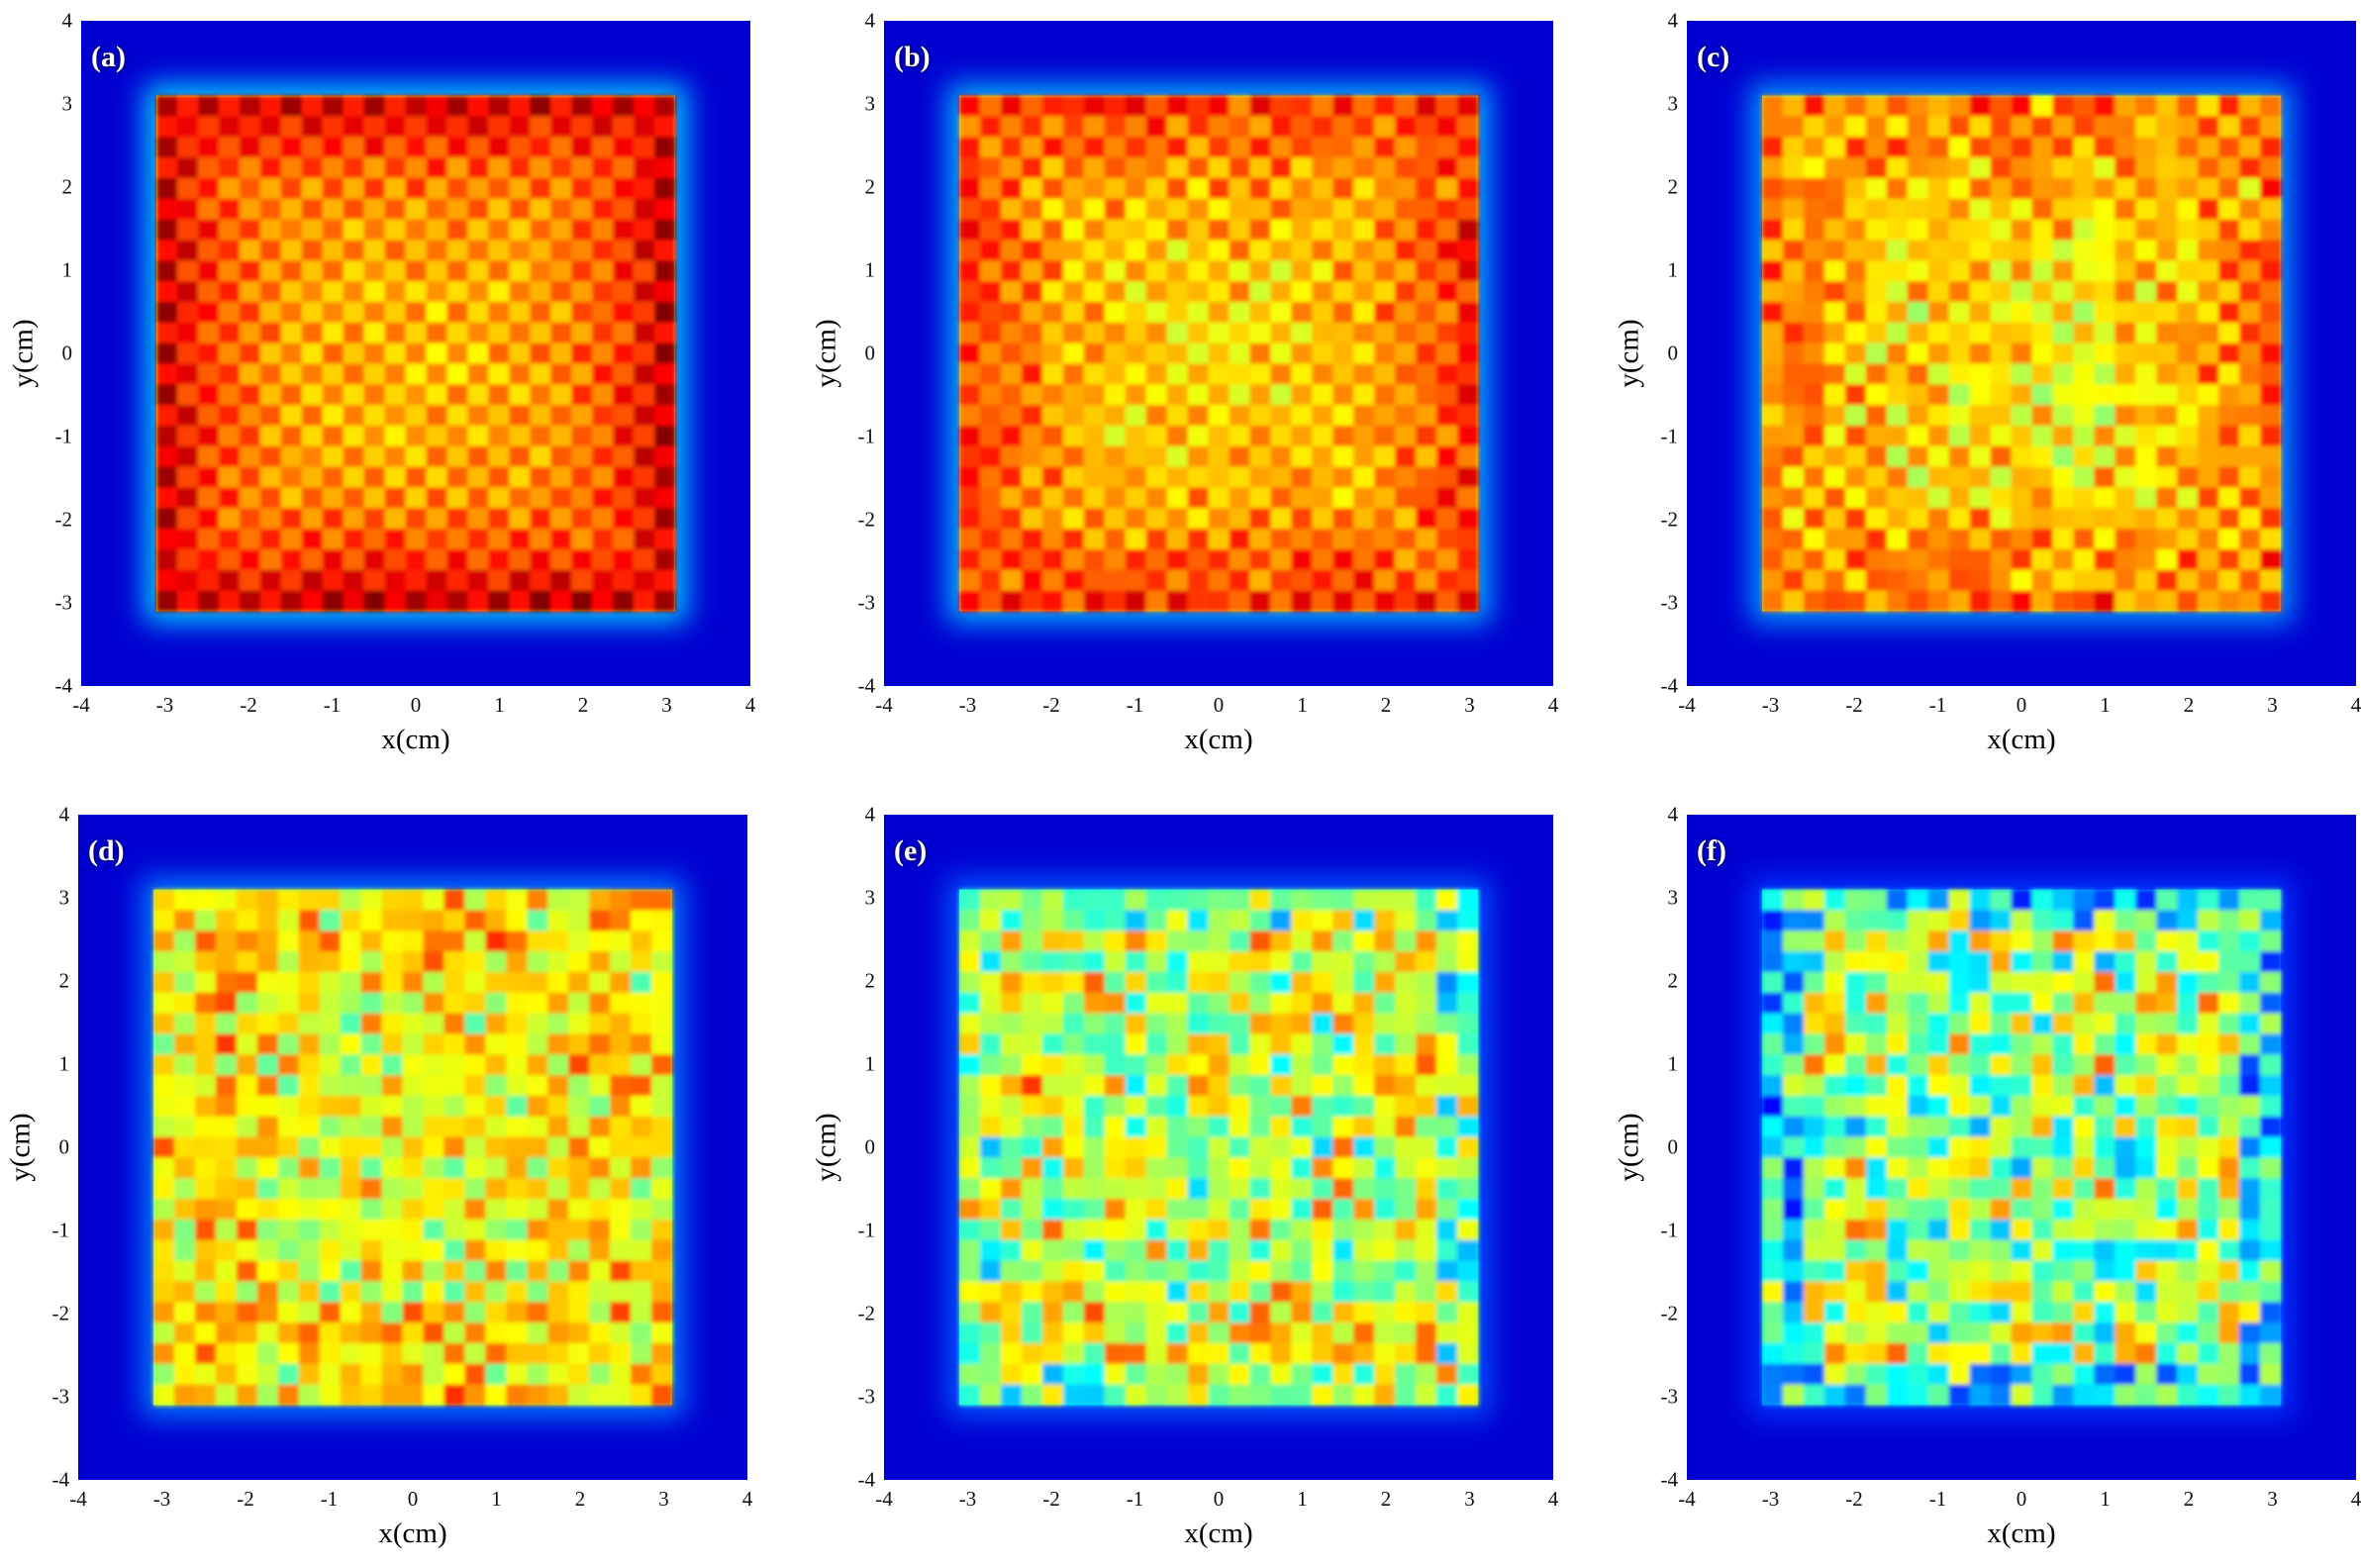 The width and height of the screenshot is (2361, 1568). What do you see at coordinates (1219, 1147) in the screenshot?
I see `heatmap-svg` at bounding box center [1219, 1147].